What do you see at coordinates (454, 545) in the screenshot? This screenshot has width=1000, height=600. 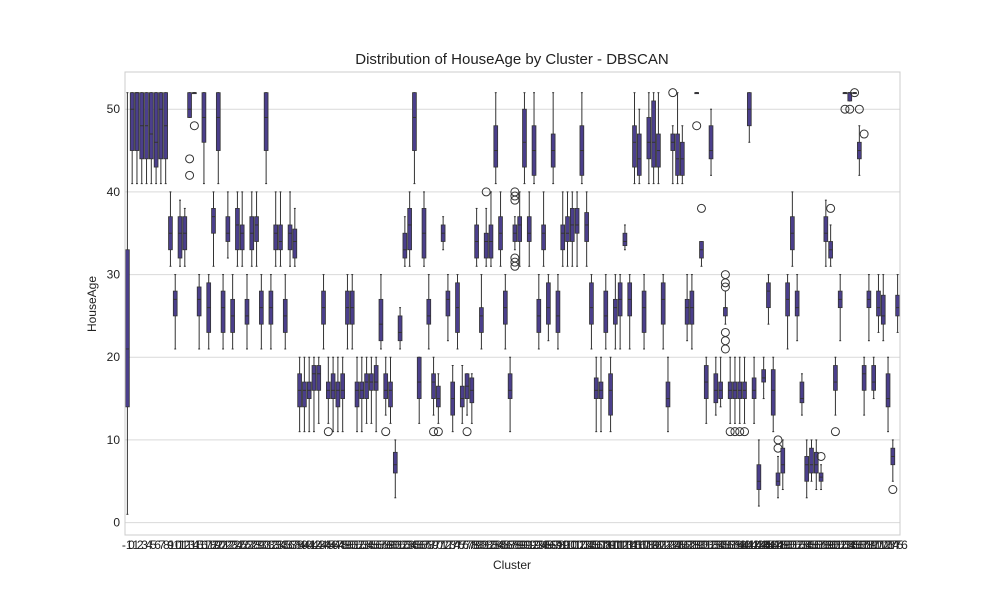 I see `x-tick-label: 74` at bounding box center [454, 545].